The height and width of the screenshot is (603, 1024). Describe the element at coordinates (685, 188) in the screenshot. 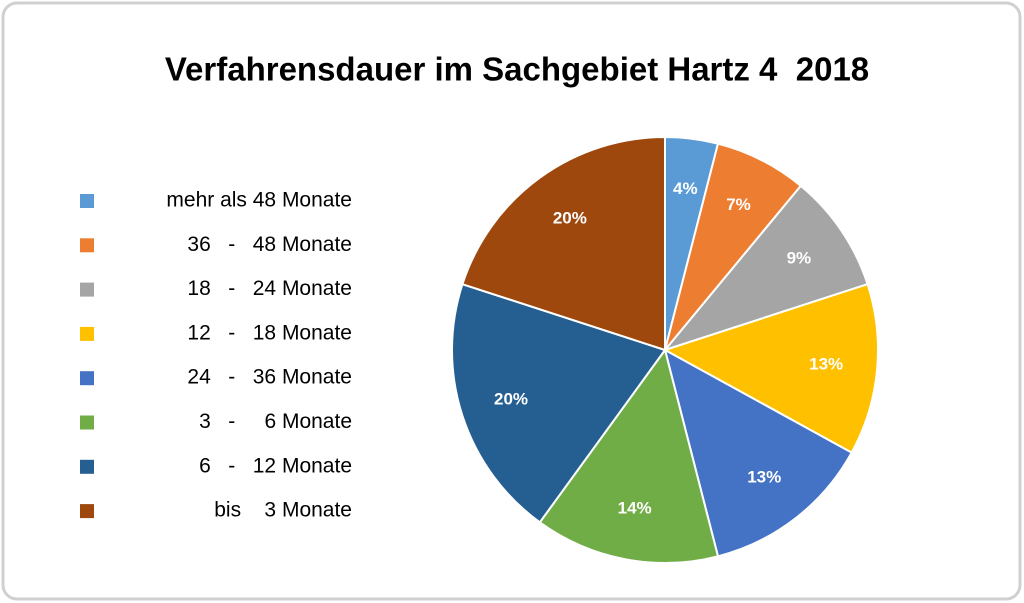

I see `data-label: 4%` at that location.